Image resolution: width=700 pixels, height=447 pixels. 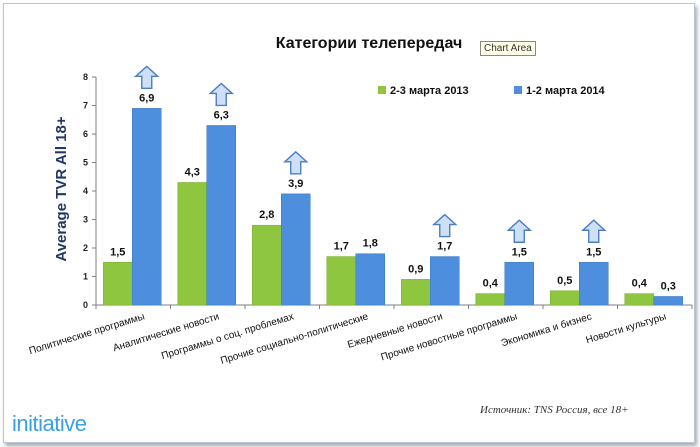 I want to click on data-label: 3,9, so click(x=295, y=184).